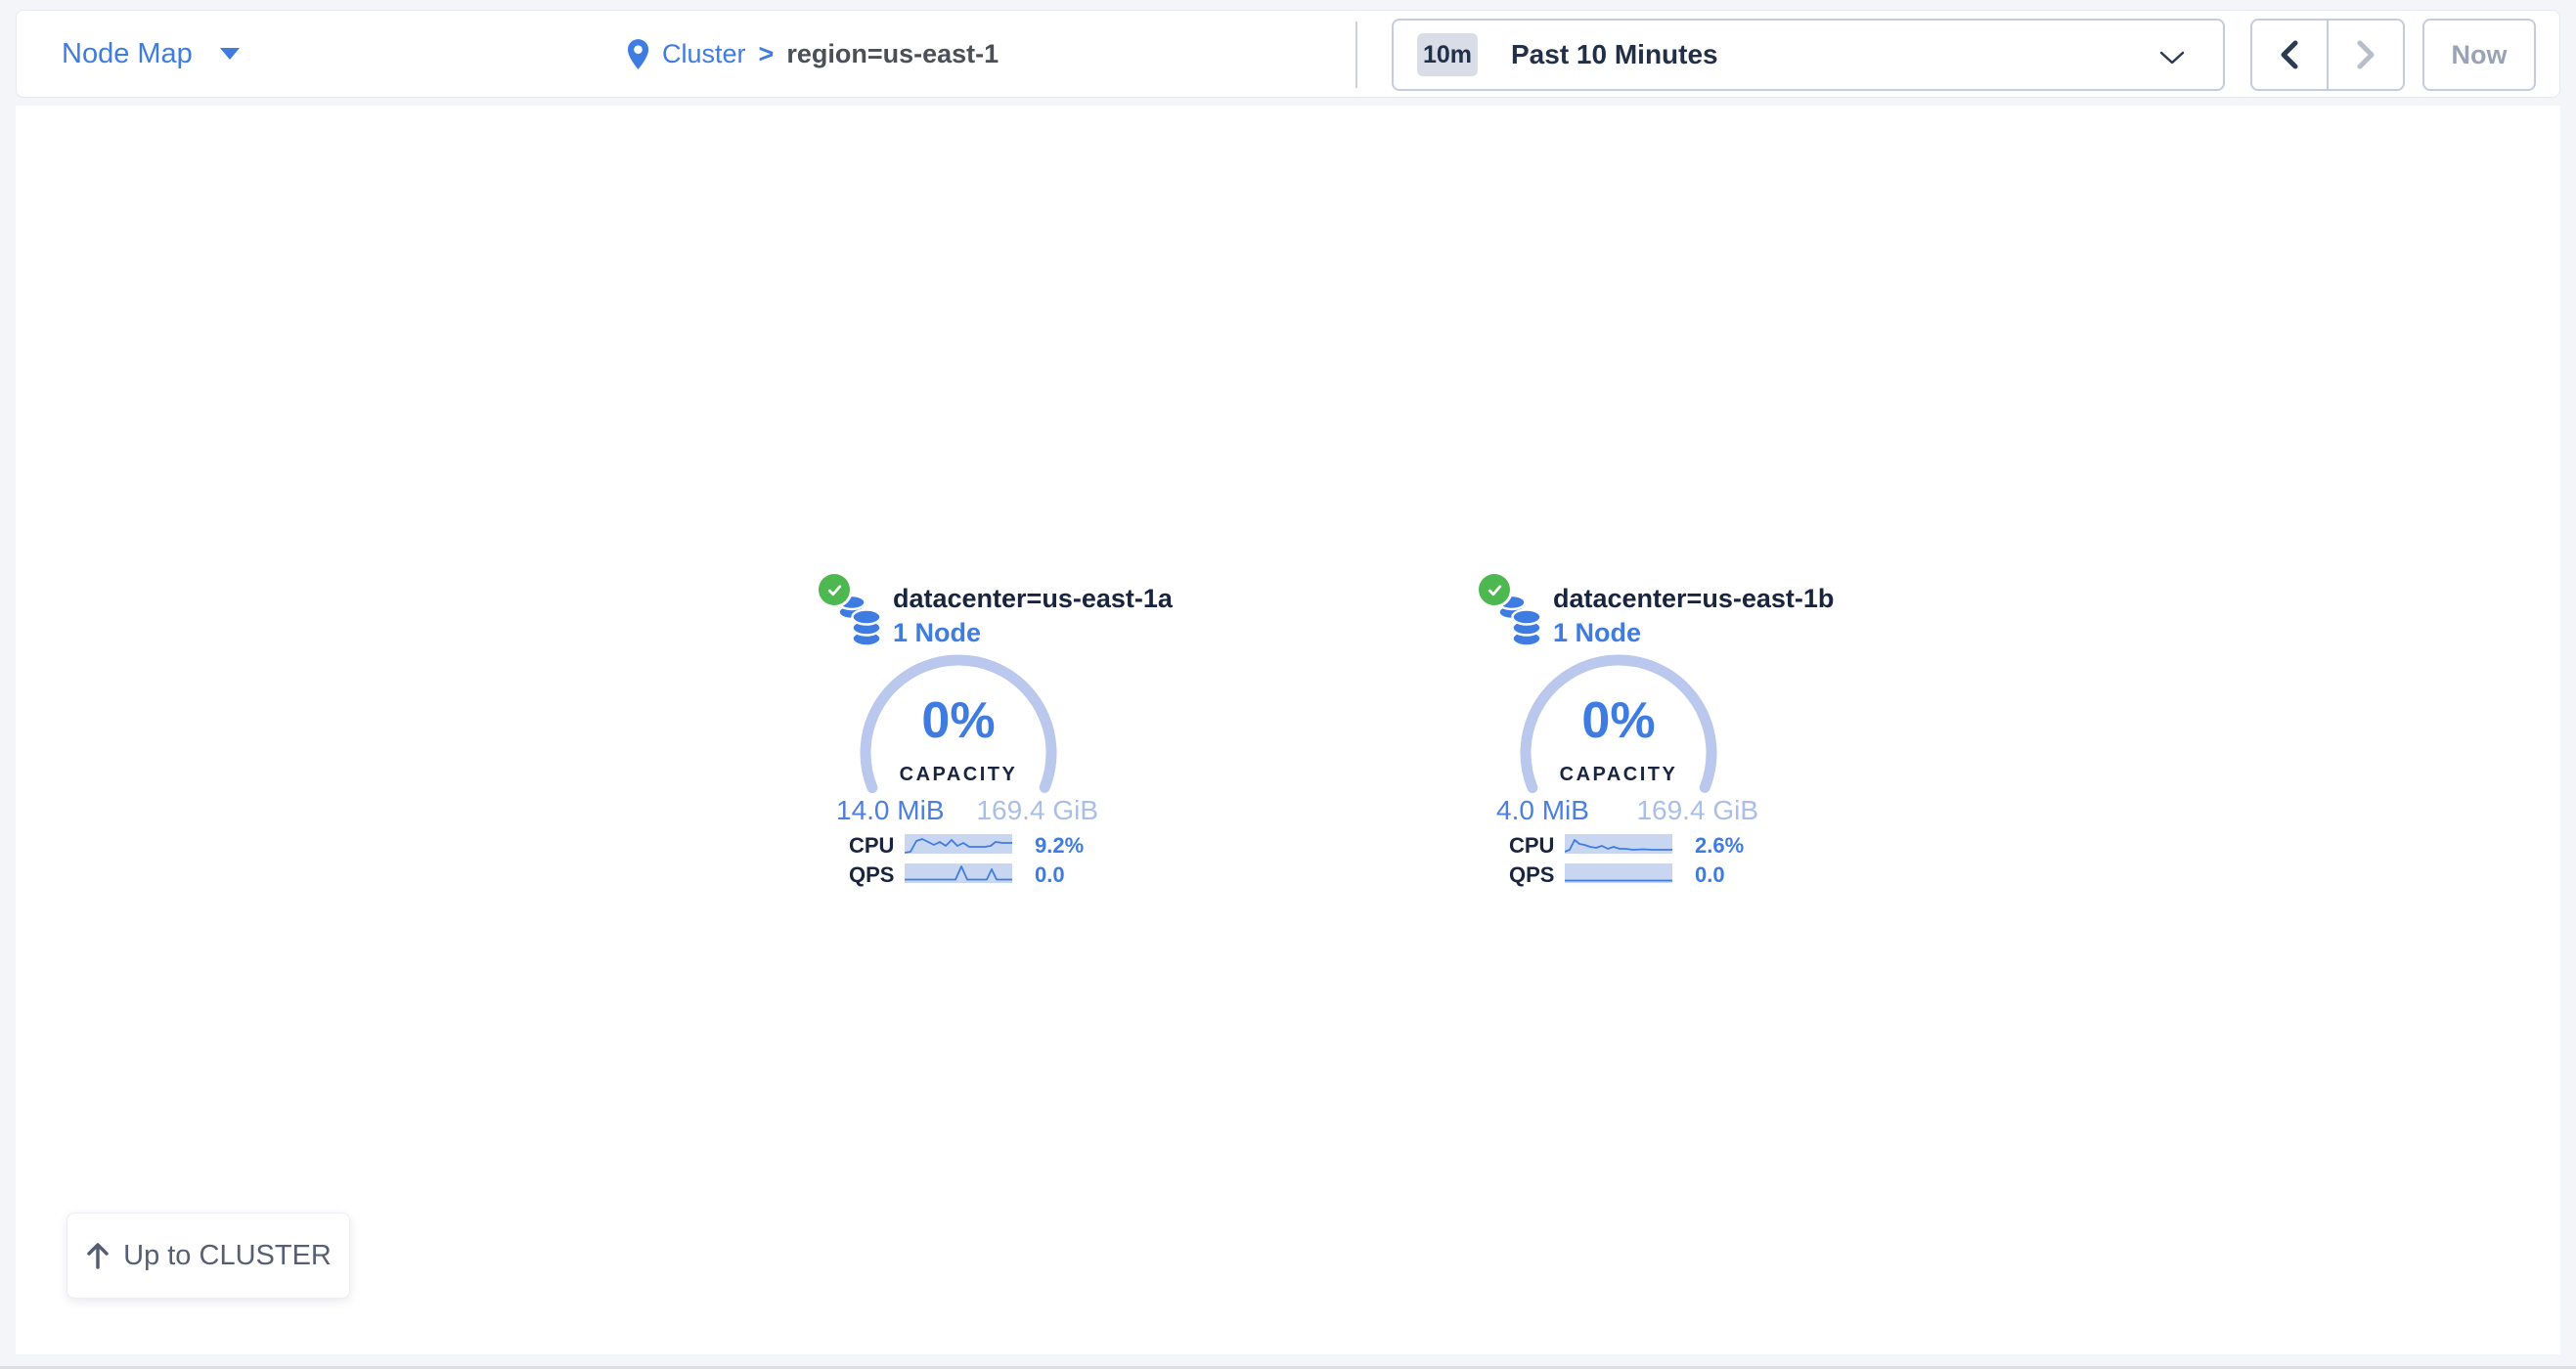  What do you see at coordinates (98, 1256) in the screenshot?
I see `arrow-up-icon` at bounding box center [98, 1256].